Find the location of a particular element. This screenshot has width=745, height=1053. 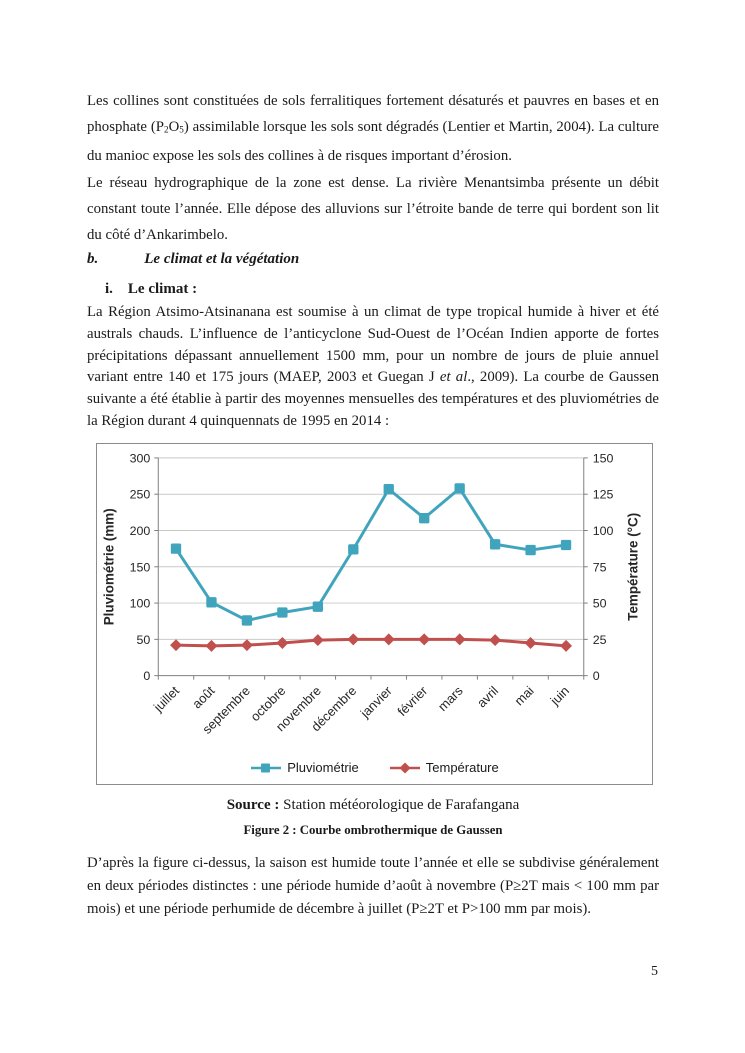

svg-text: 250 is located at coordinates (140, 495).